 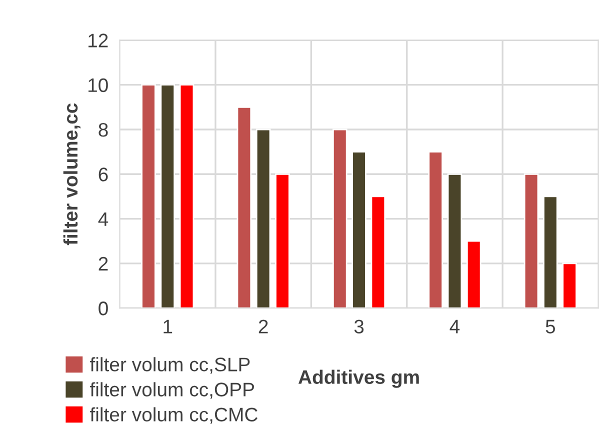 What do you see at coordinates (168, 327) in the screenshot?
I see `x-tick-label: 1` at bounding box center [168, 327].